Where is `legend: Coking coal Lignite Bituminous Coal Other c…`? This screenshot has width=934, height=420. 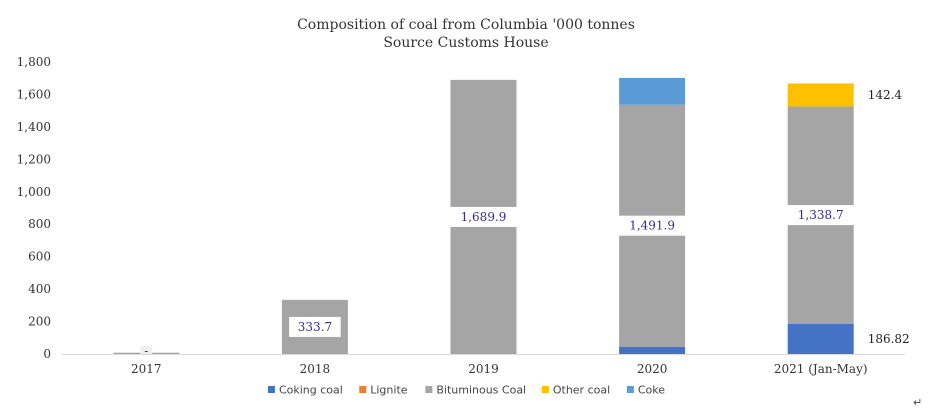 legend: Coking coal Lignite Bituminous Coal Other c… is located at coordinates (466, 390).